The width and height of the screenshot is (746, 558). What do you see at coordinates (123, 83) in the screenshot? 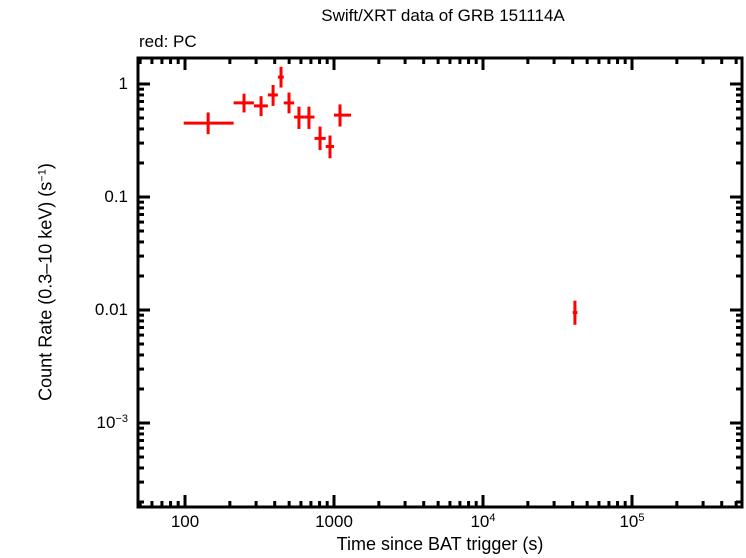
I see `y-tick-label: 1` at bounding box center [123, 83].